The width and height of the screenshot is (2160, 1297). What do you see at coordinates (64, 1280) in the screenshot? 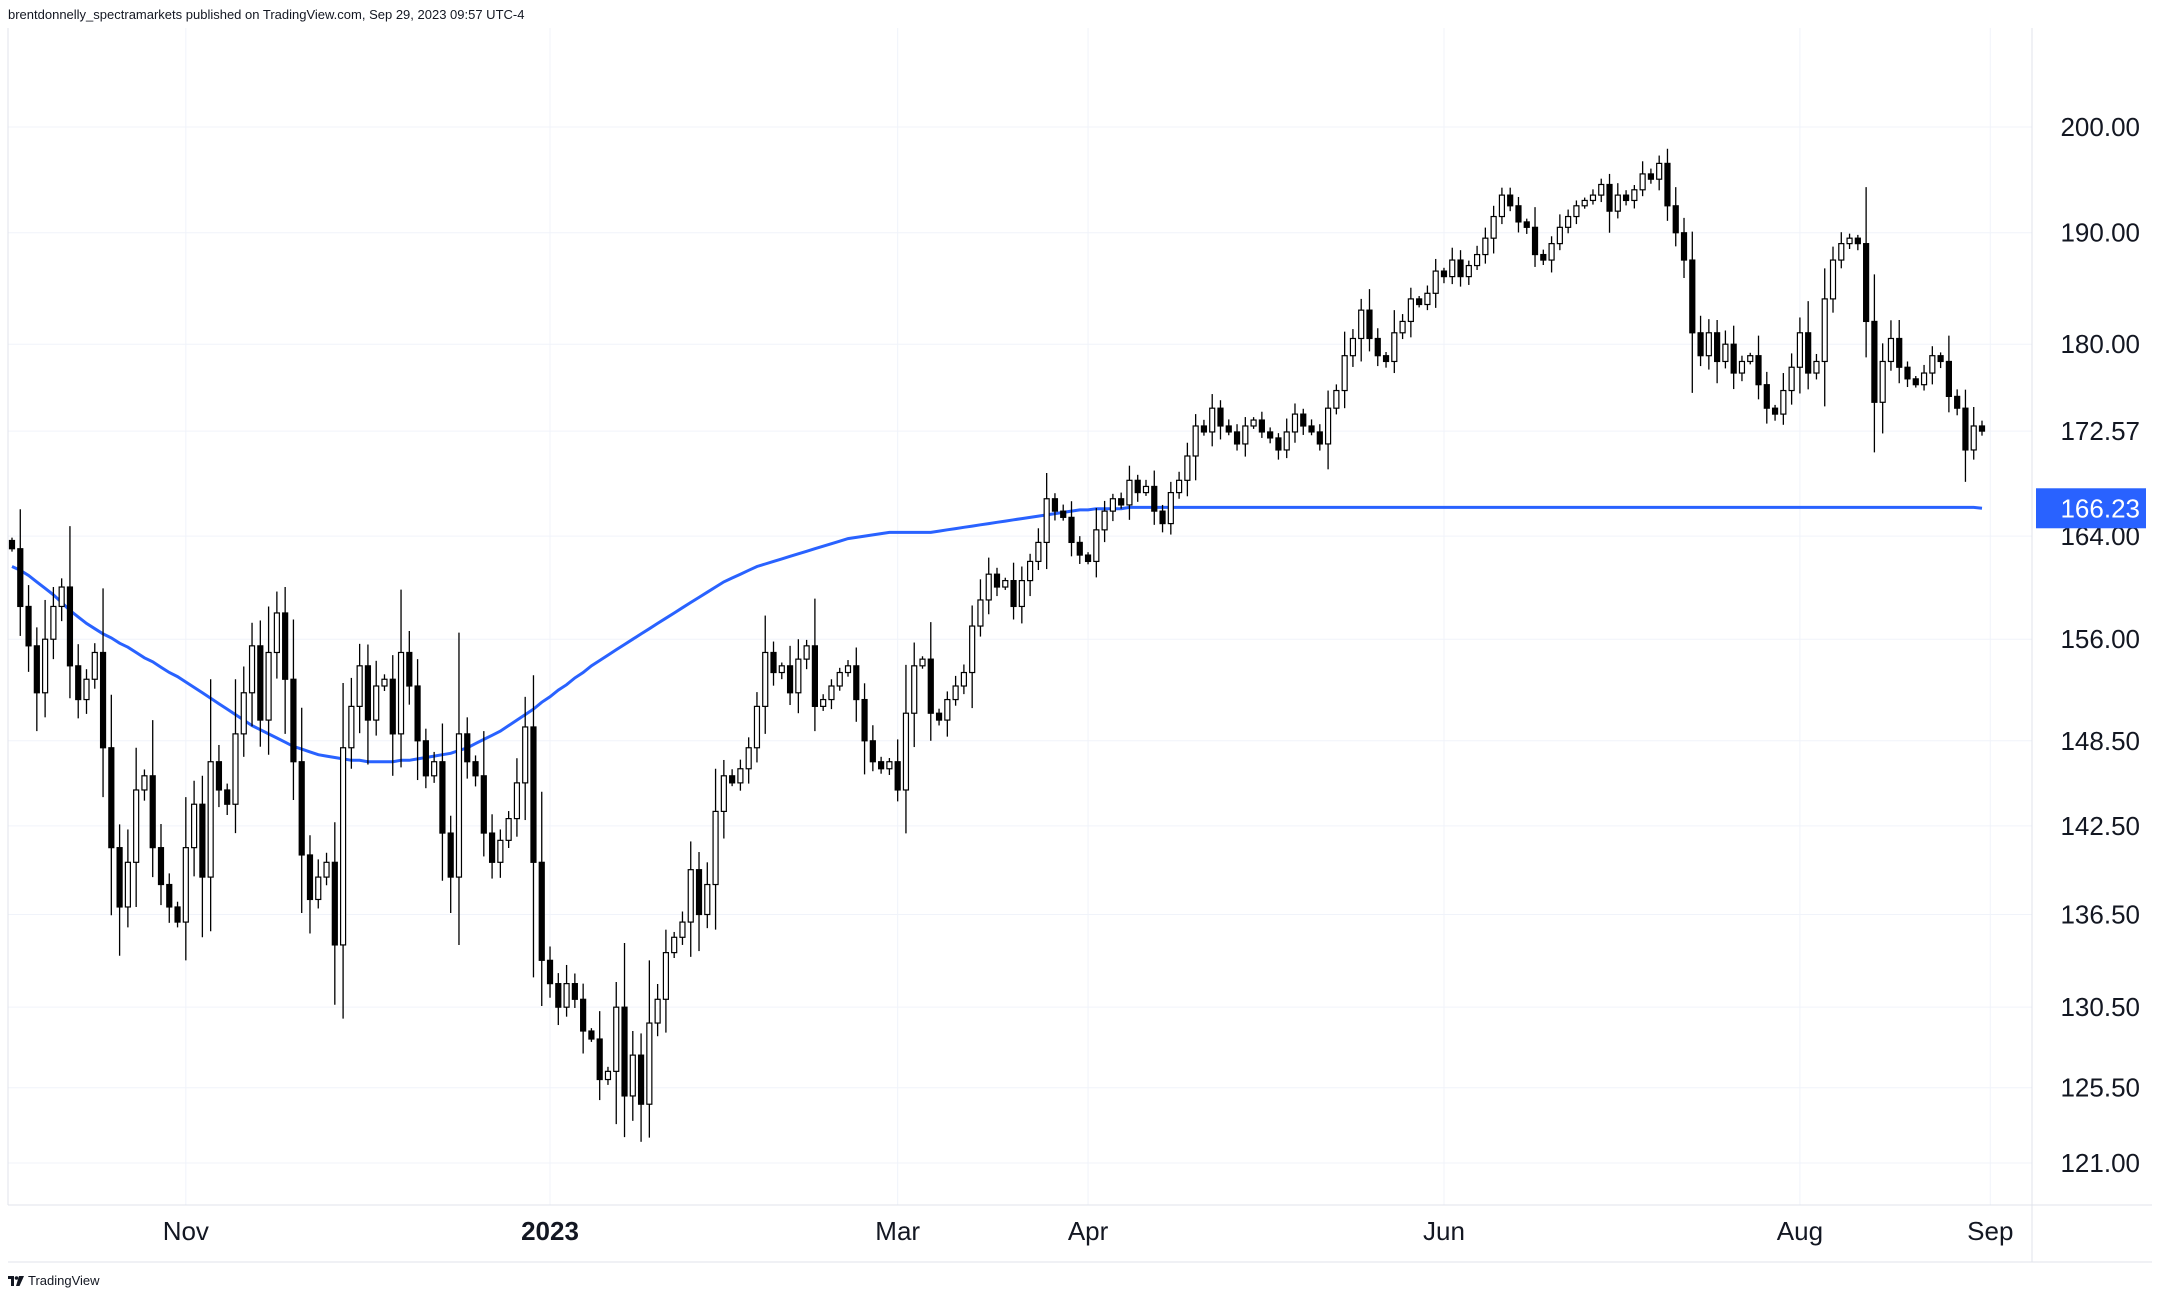
I see `footer-brand: TradingView` at bounding box center [64, 1280].